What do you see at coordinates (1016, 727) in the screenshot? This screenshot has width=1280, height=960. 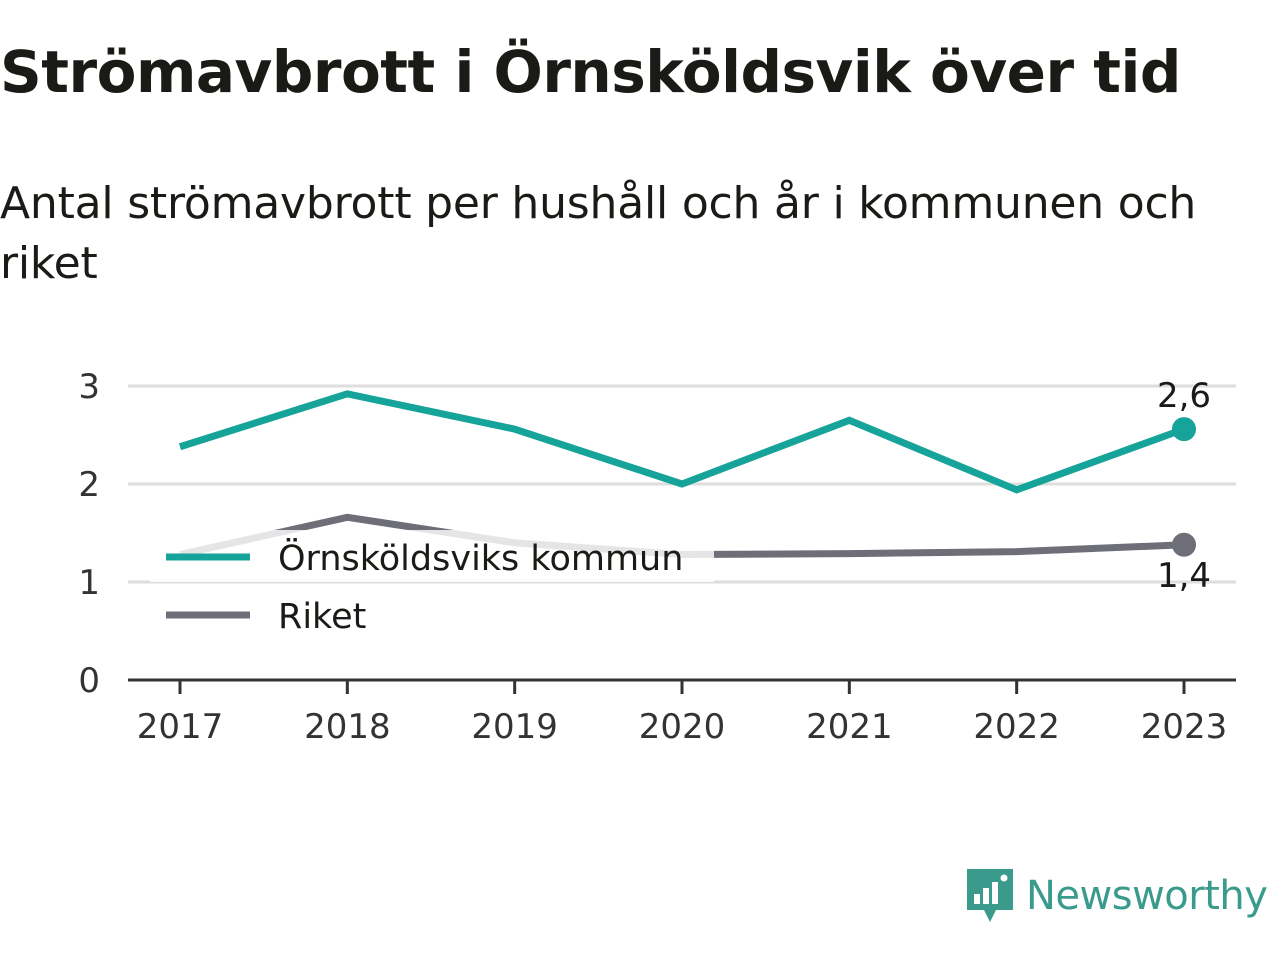 I see `x-tick-label: 2022` at bounding box center [1016, 727].